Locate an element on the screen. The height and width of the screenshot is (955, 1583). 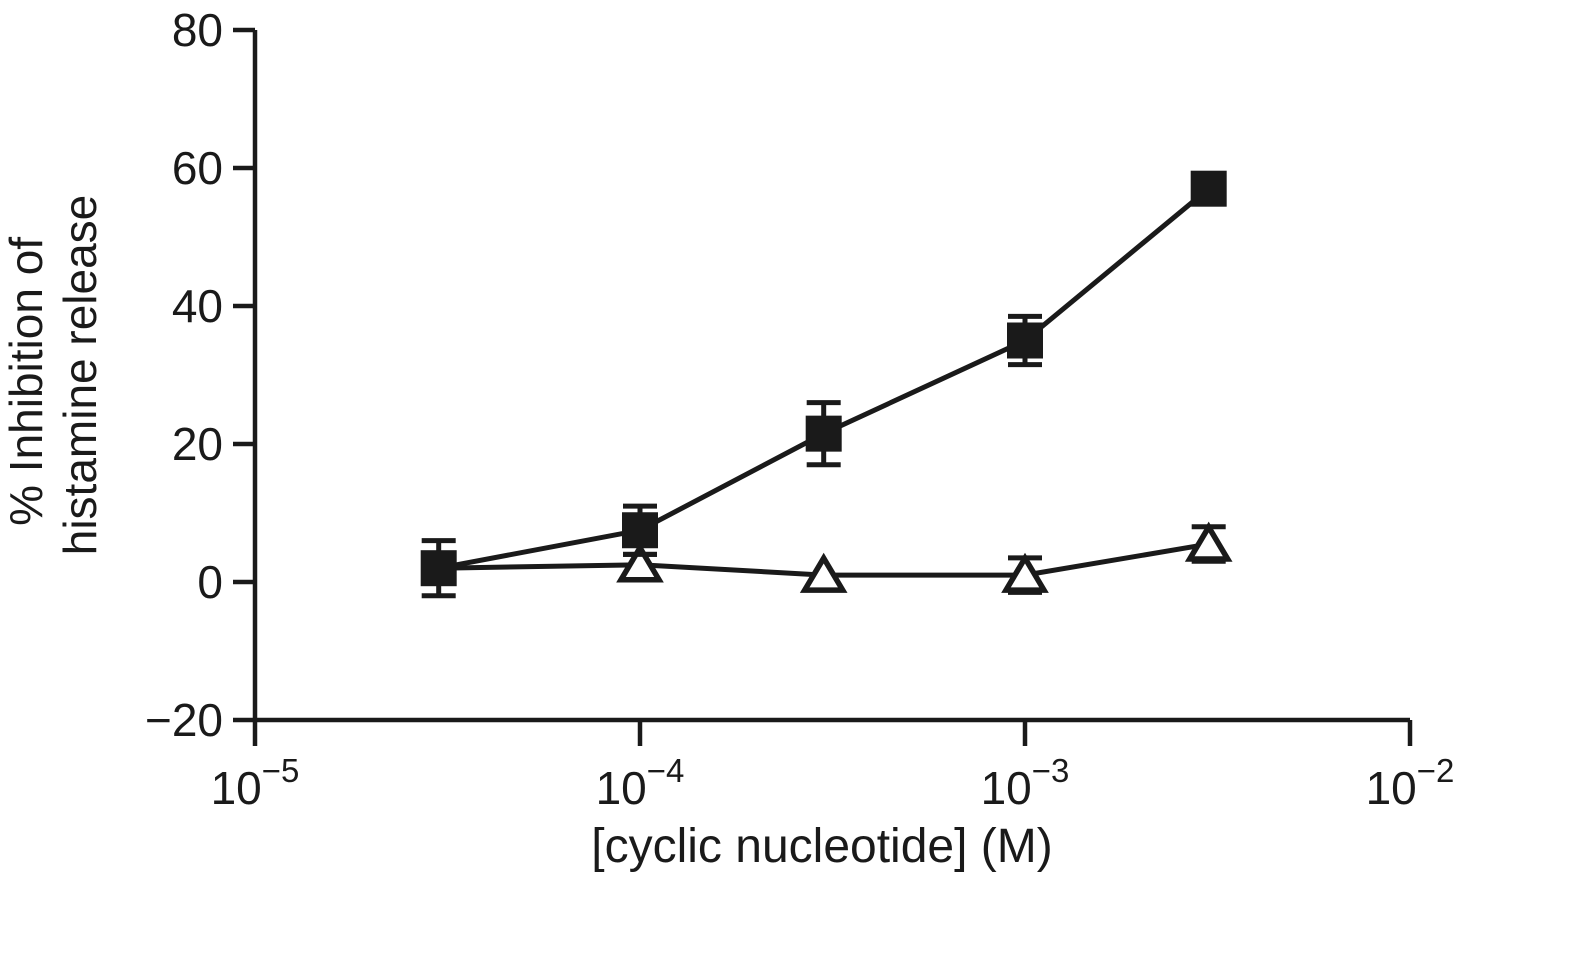
y-tick-label: 40 is located at coordinates (197, 306).